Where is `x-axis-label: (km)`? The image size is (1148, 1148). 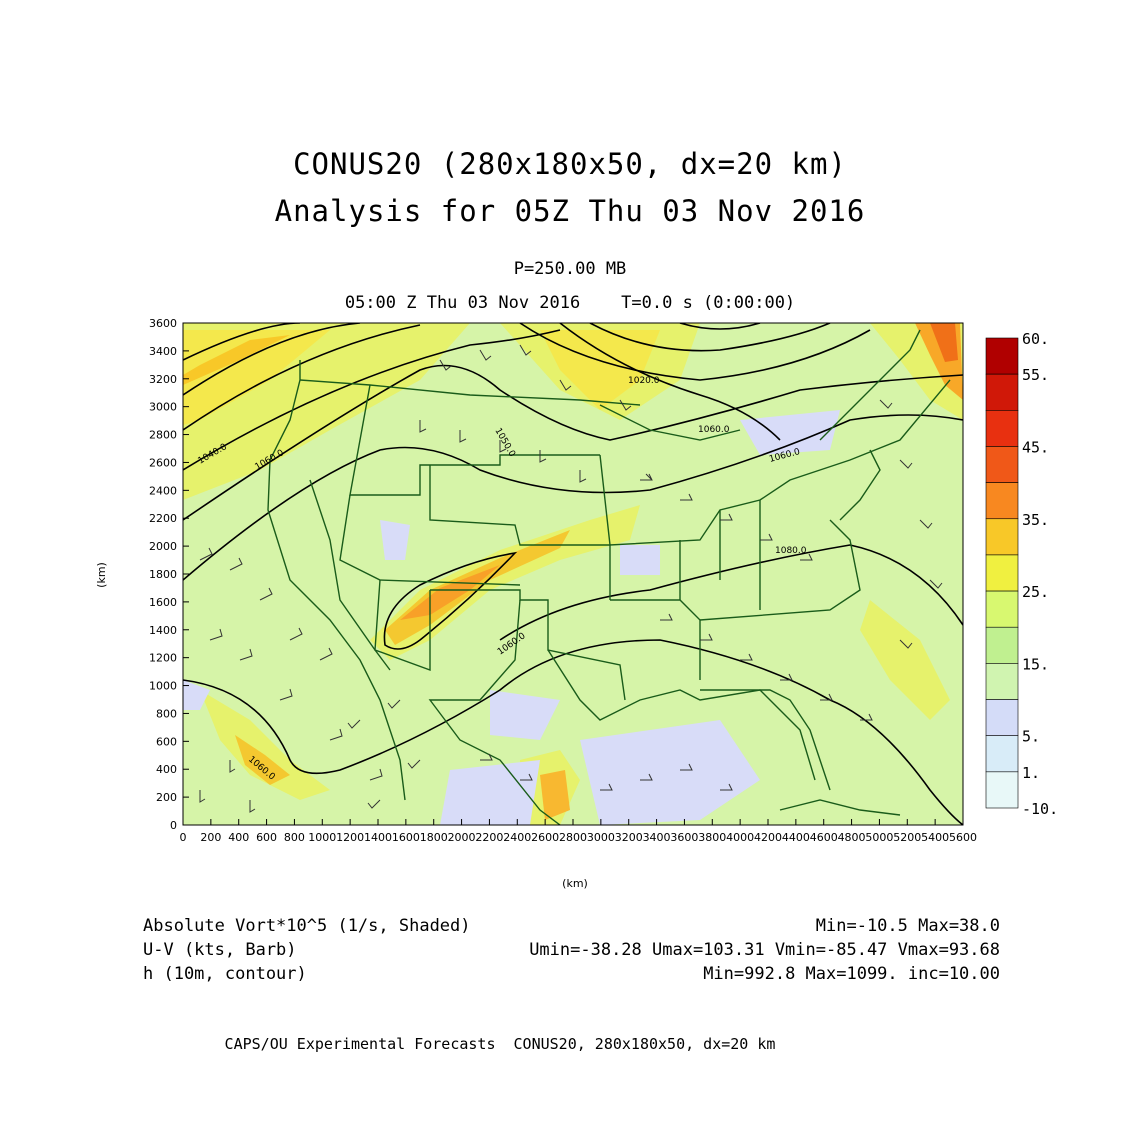
x-axis-label: (km) is located at coordinates (575, 883).